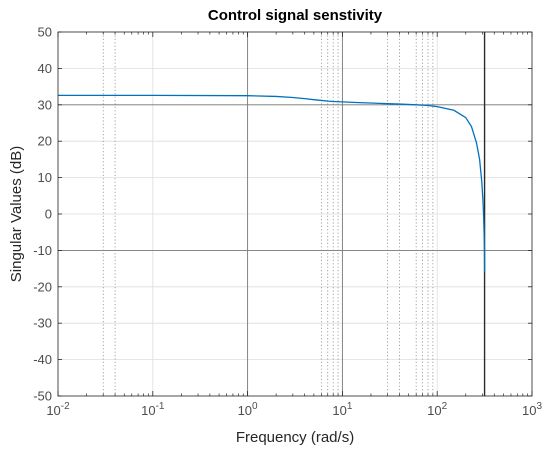  What do you see at coordinates (295, 15) in the screenshot?
I see `chart-title: Control signal senstivity` at bounding box center [295, 15].